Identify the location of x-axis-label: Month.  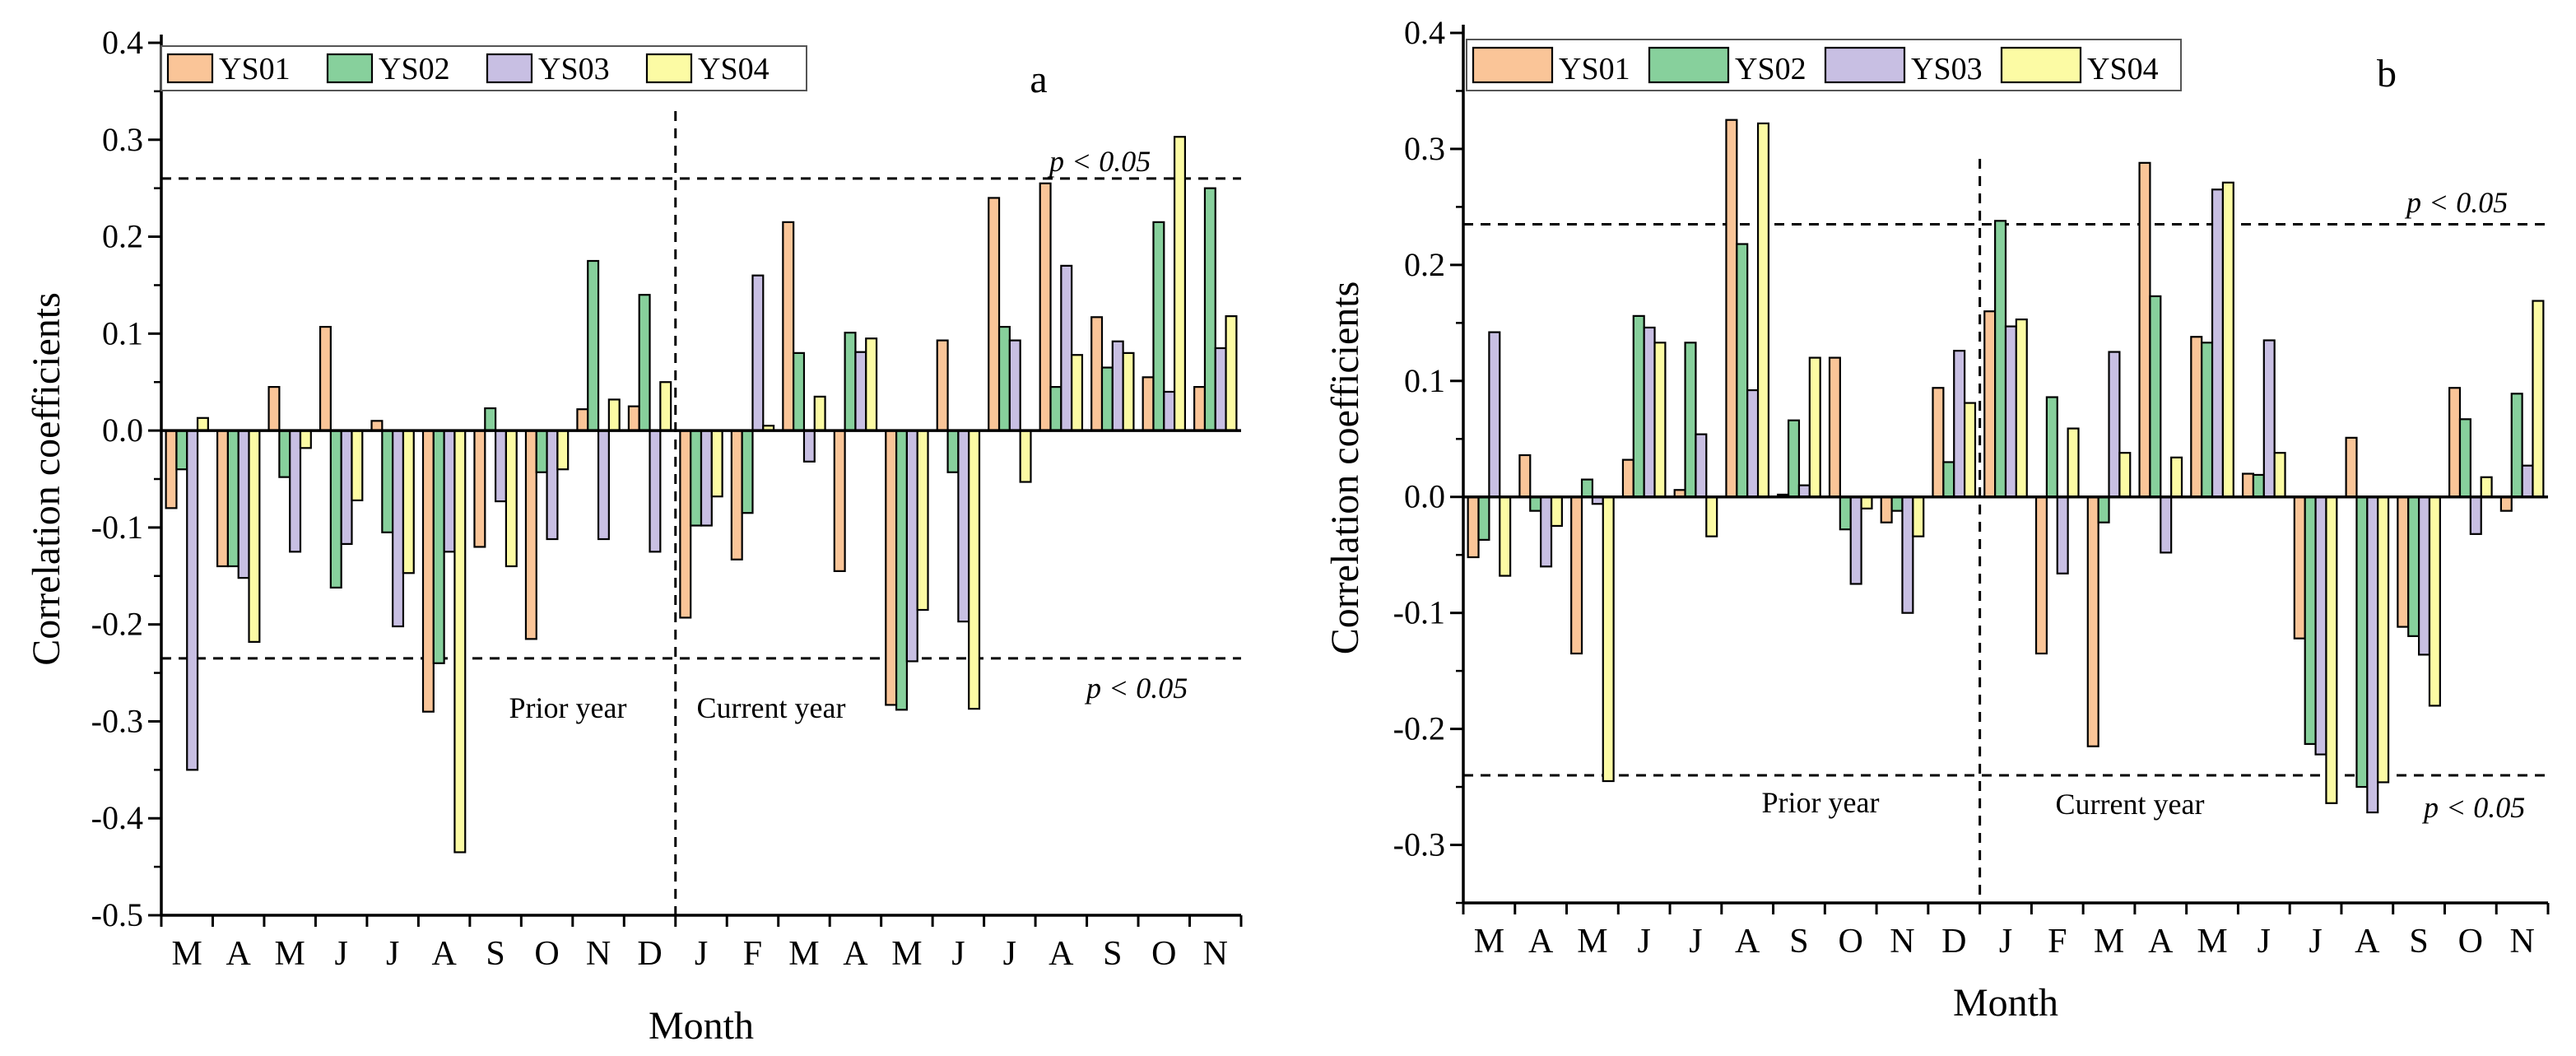
(2005, 1003).